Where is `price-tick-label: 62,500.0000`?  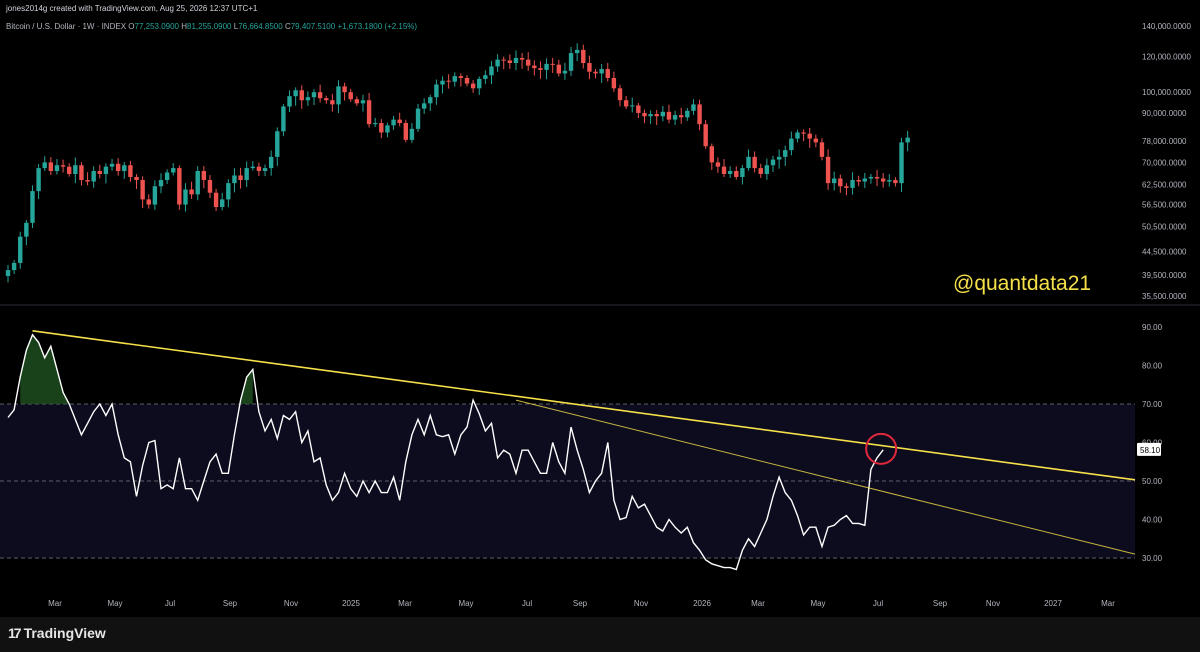 price-tick-label: 62,500.0000 is located at coordinates (1164, 185).